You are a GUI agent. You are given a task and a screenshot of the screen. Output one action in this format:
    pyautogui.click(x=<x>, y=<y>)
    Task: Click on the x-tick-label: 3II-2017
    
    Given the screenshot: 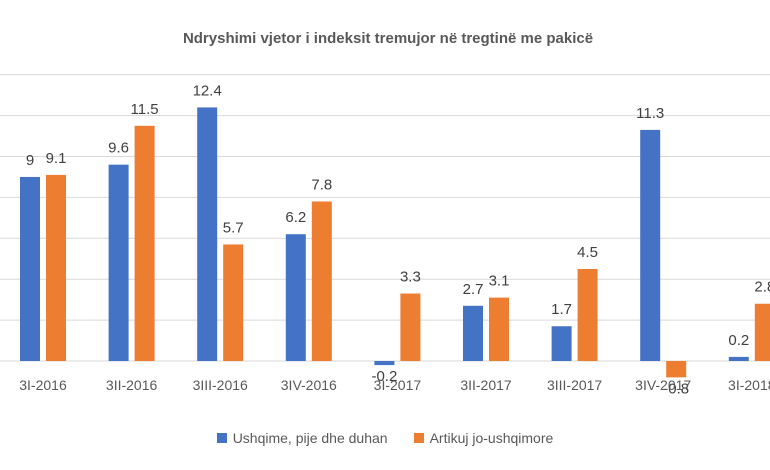 What is the action you would take?
    pyautogui.click(x=486, y=385)
    